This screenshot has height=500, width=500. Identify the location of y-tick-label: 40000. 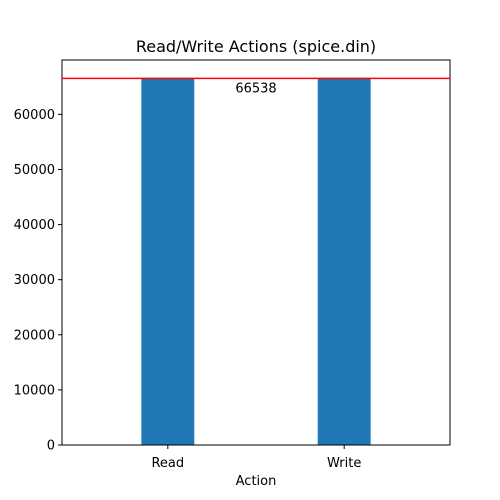
(34, 225).